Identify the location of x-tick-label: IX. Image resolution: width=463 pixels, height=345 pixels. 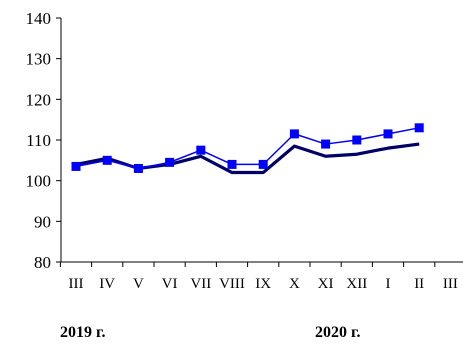
(263, 284).